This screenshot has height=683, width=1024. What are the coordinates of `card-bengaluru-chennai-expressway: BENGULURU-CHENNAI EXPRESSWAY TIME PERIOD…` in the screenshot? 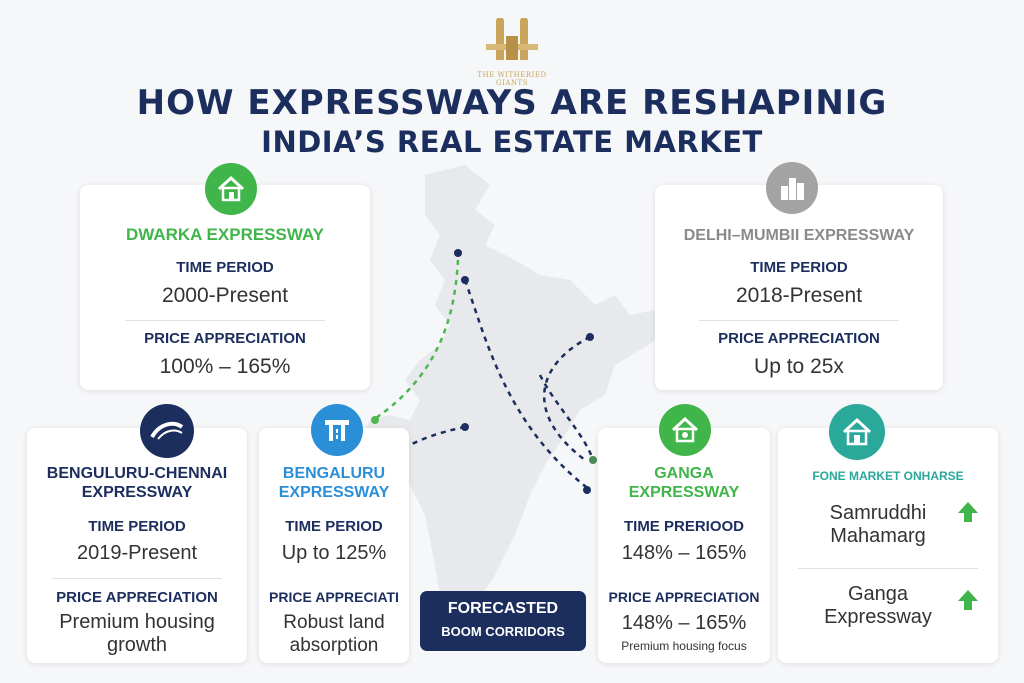 It's located at (137, 545).